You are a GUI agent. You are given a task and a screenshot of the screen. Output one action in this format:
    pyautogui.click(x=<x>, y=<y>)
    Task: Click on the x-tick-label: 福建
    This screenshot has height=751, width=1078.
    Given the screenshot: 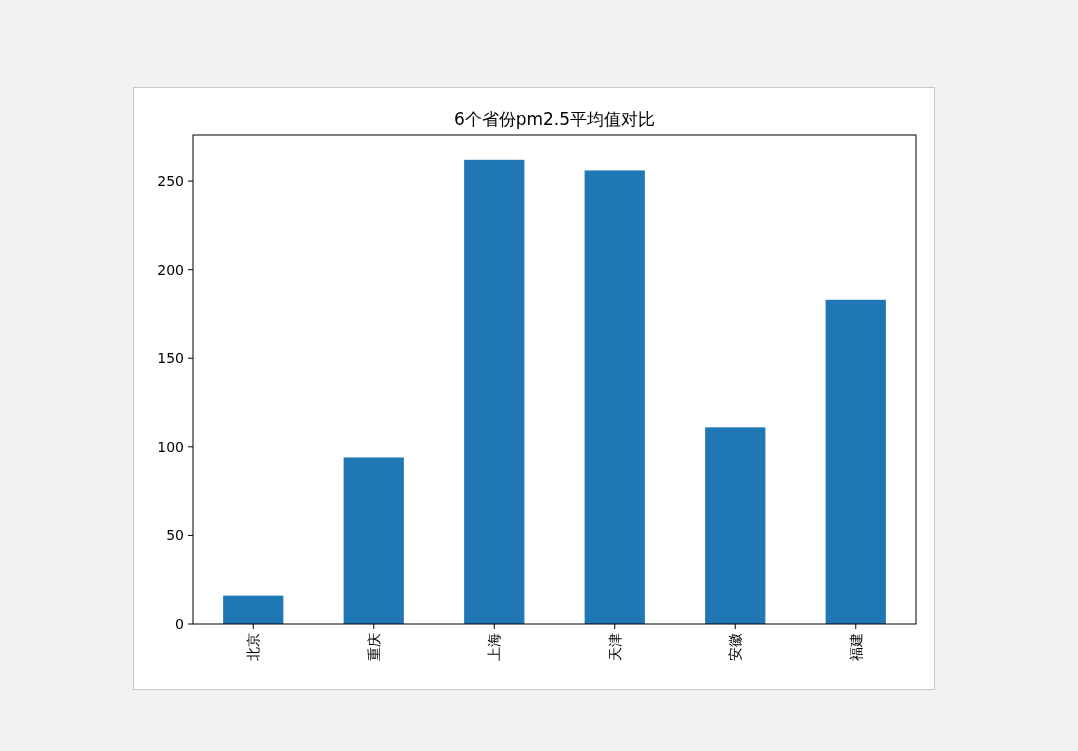 What is the action you would take?
    pyautogui.click(x=855, y=647)
    